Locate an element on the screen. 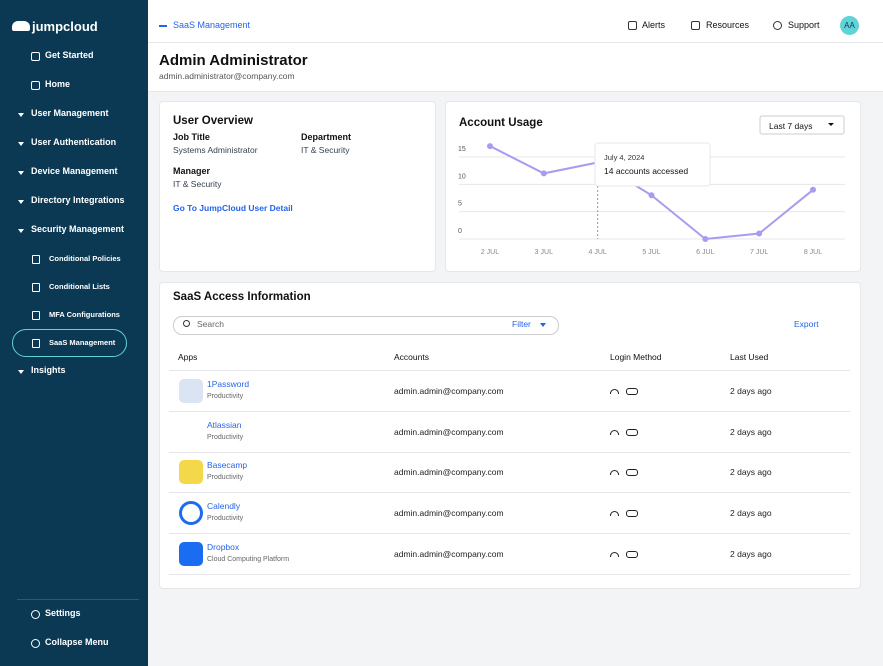 Image resolution: width=883 pixels, height=666 pixels. topbar is located at coordinates (515, 21).